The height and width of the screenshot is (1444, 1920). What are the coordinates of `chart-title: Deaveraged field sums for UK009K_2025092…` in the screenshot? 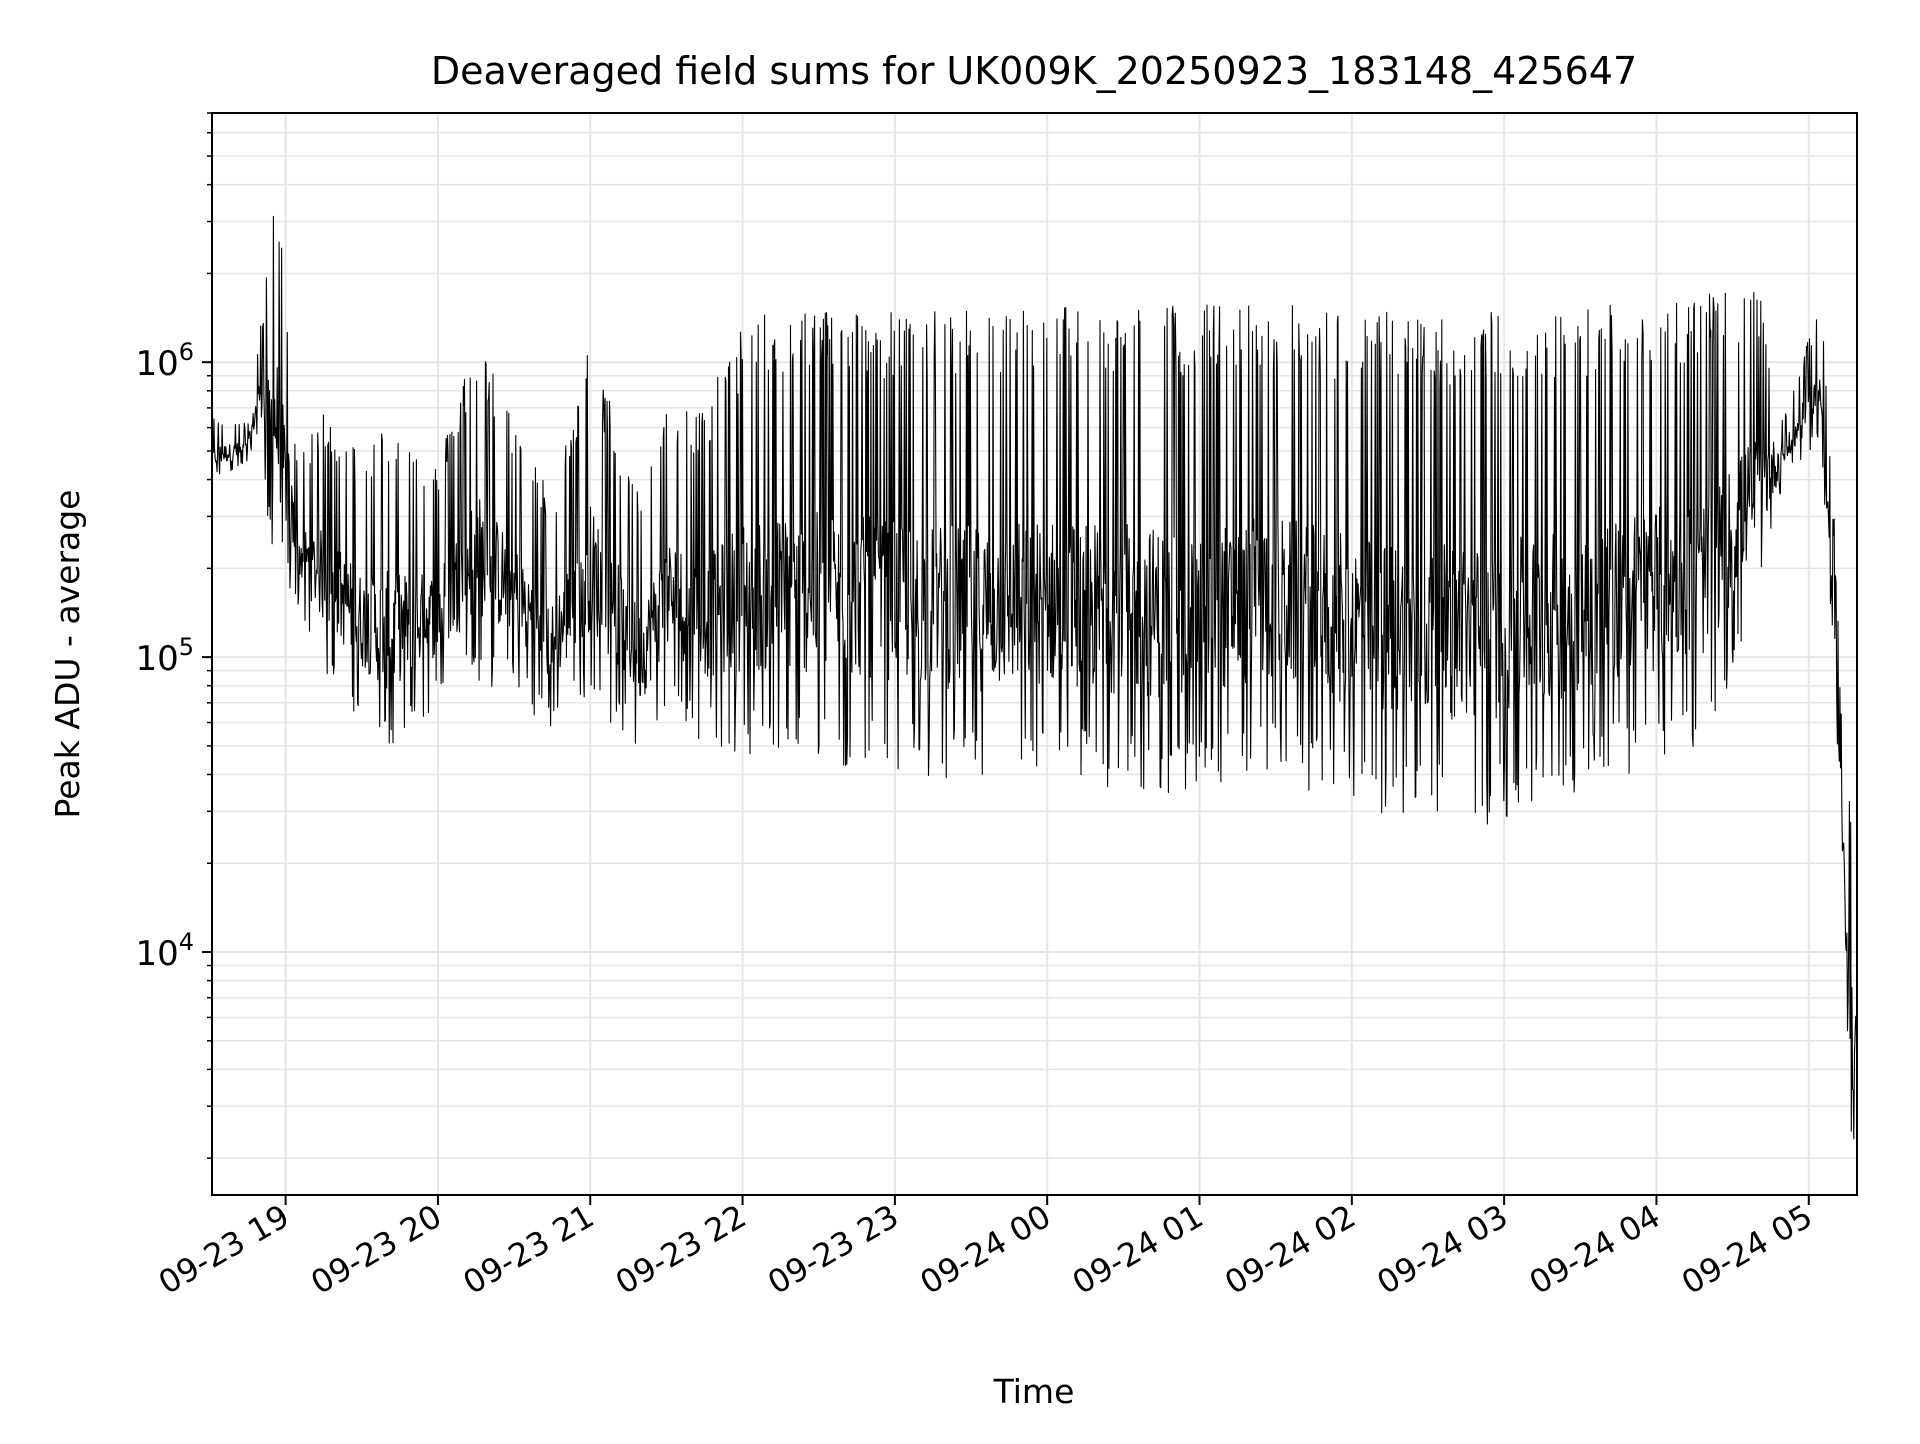 It's located at (1034, 71).